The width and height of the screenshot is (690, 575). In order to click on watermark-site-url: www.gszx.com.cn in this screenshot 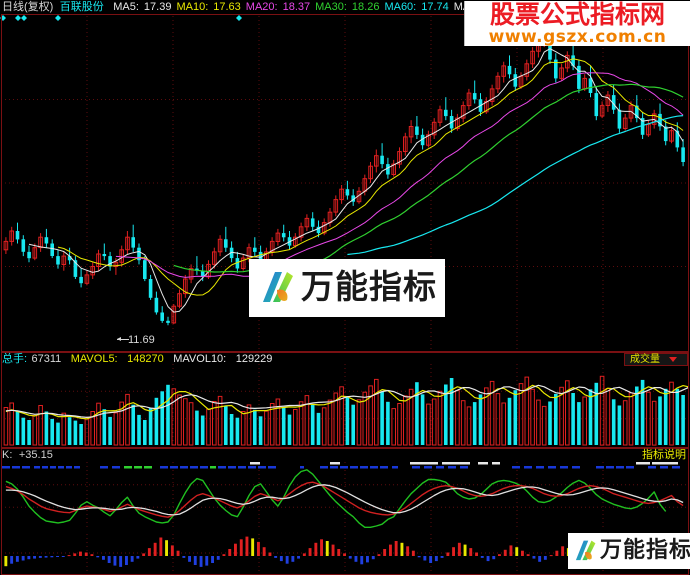, I will do `click(577, 36)`.